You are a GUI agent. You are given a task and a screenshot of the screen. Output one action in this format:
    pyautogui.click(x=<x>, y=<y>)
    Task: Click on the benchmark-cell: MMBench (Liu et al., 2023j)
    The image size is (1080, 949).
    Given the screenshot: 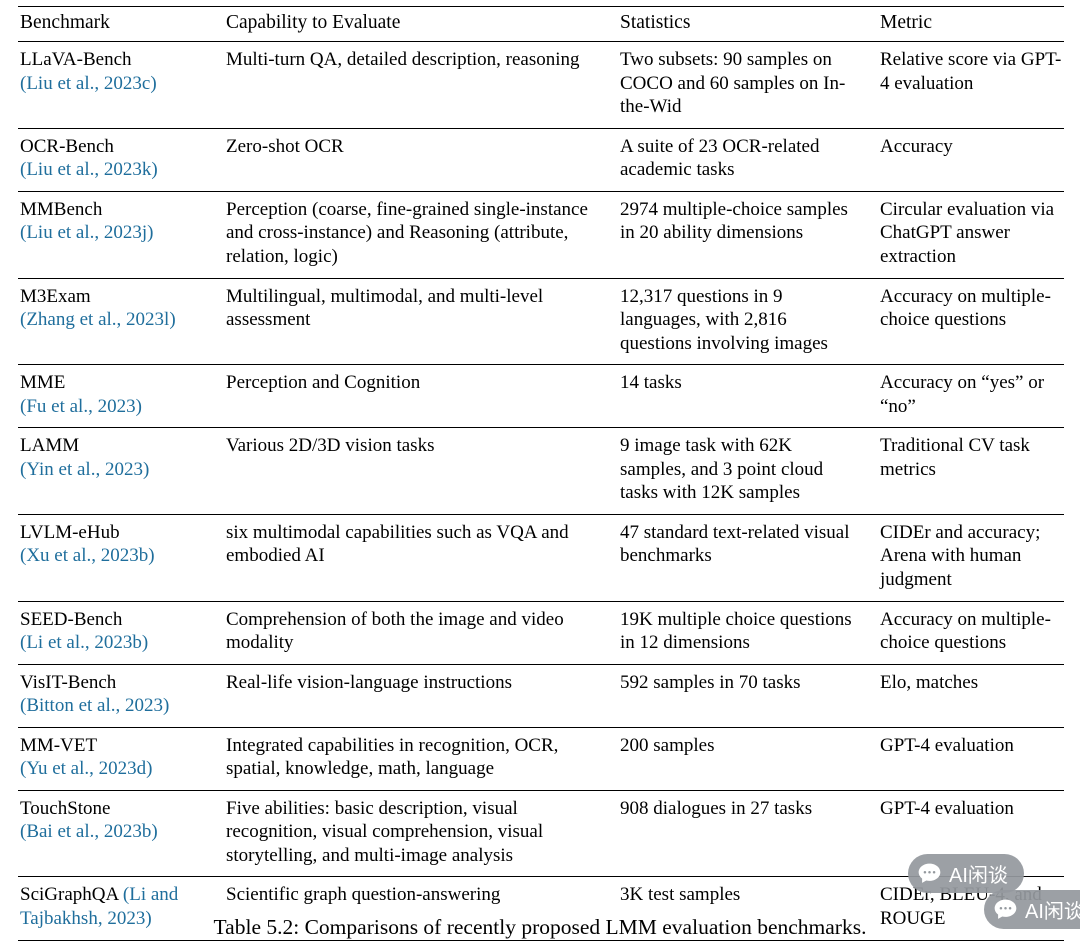 What is the action you would take?
    pyautogui.click(x=121, y=234)
    